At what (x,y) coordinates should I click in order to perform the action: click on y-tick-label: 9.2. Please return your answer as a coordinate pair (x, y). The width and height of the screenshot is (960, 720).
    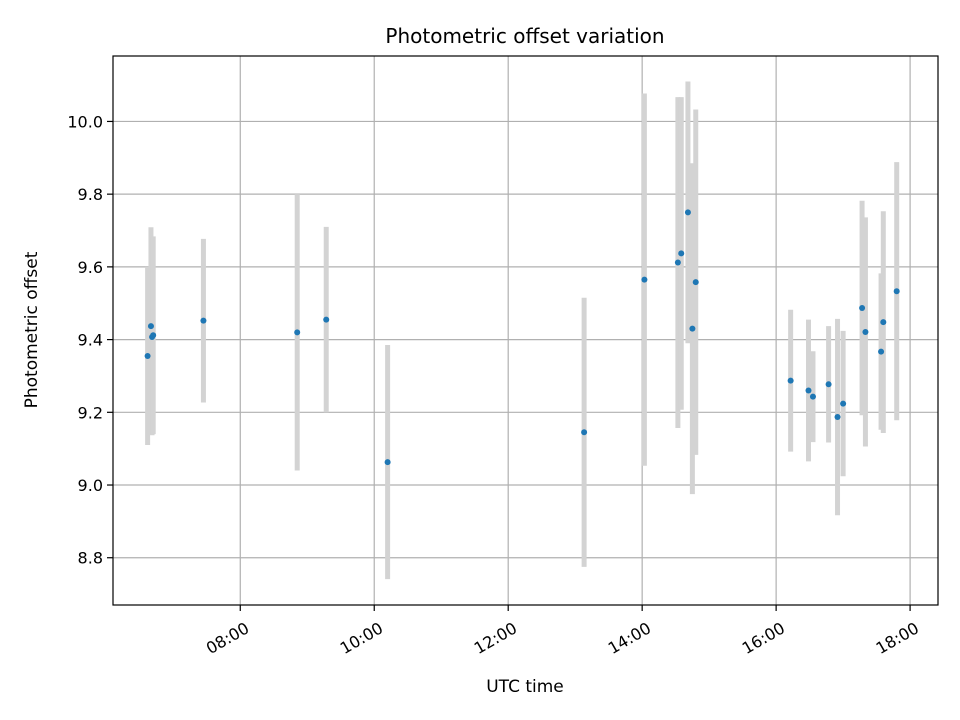
    Looking at the image, I should click on (90, 412).